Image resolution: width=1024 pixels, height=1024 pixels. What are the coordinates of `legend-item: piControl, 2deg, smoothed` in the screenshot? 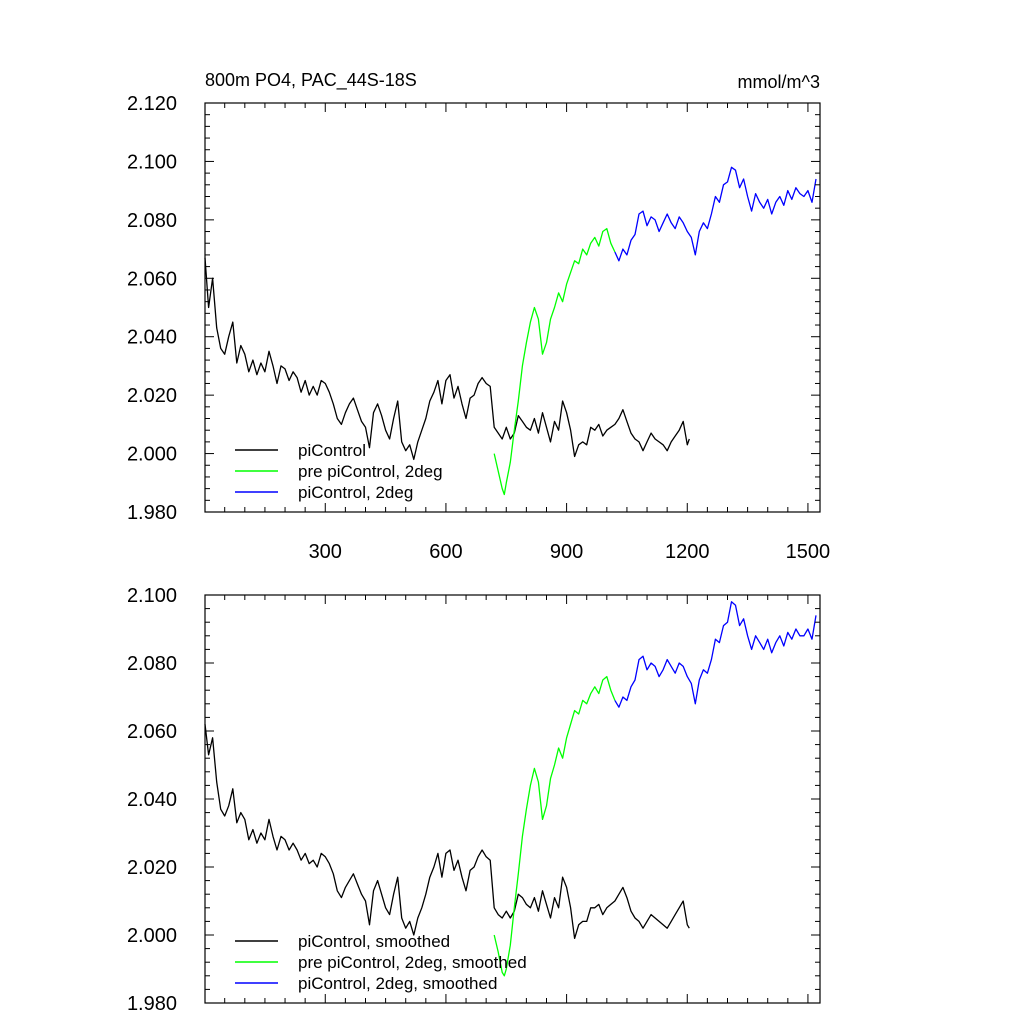 It's located at (366, 983).